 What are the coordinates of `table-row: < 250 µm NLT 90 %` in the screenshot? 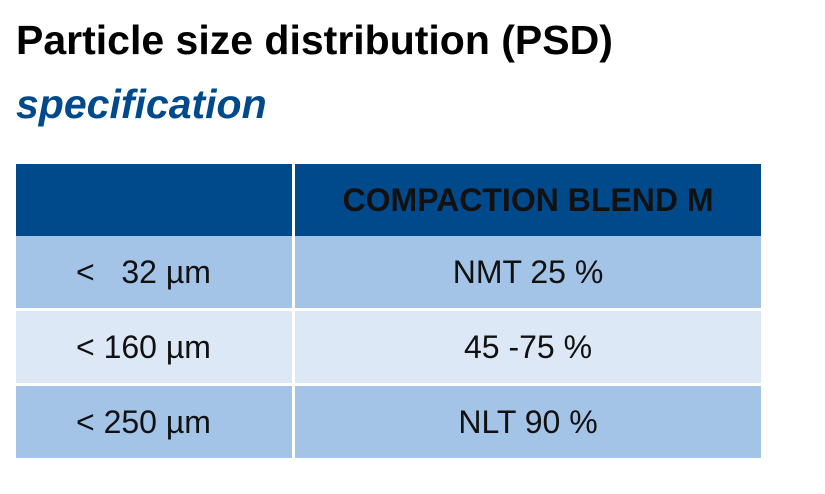 It's located at (388, 422).